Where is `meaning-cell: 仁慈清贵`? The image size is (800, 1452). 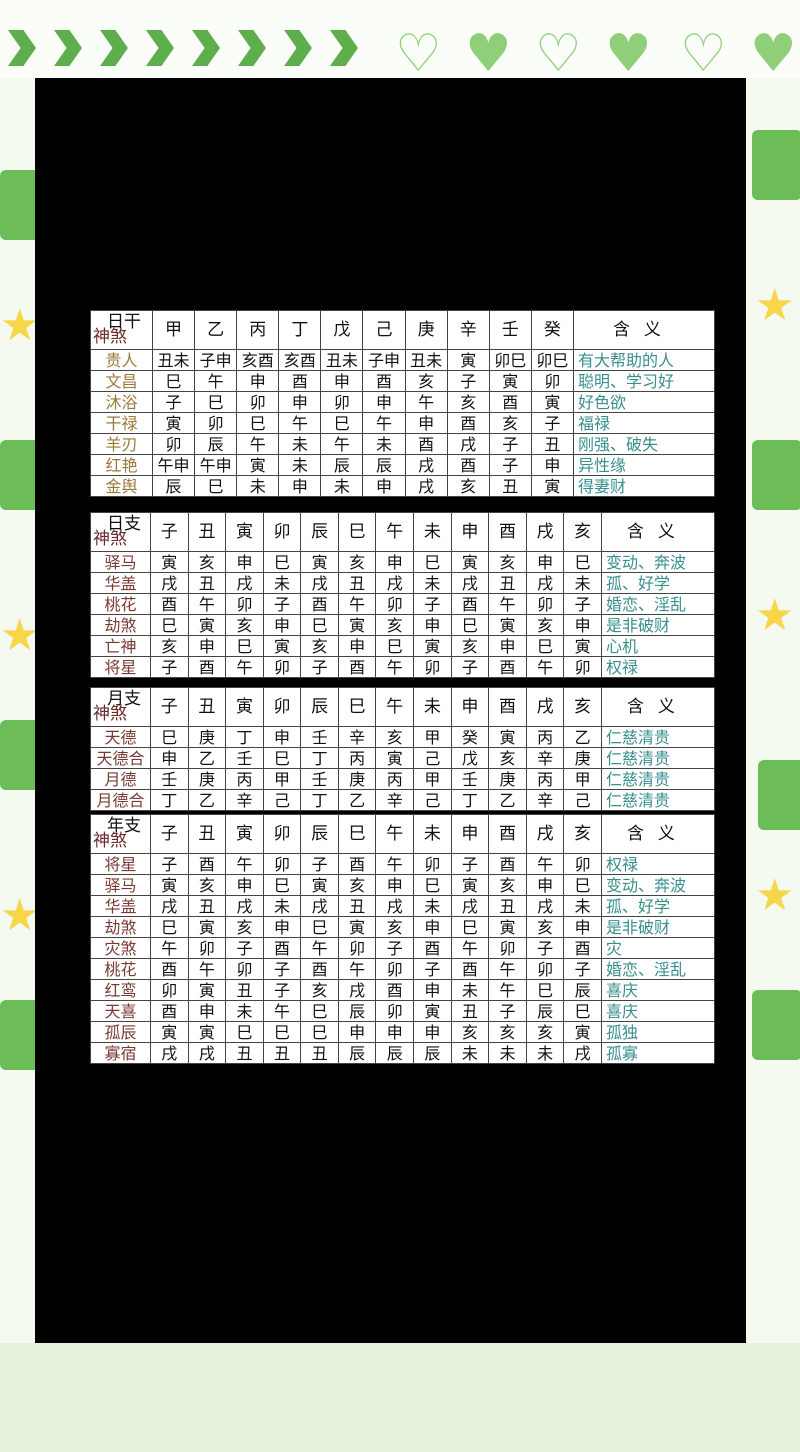 meaning-cell: 仁慈清贵 is located at coordinates (657, 779).